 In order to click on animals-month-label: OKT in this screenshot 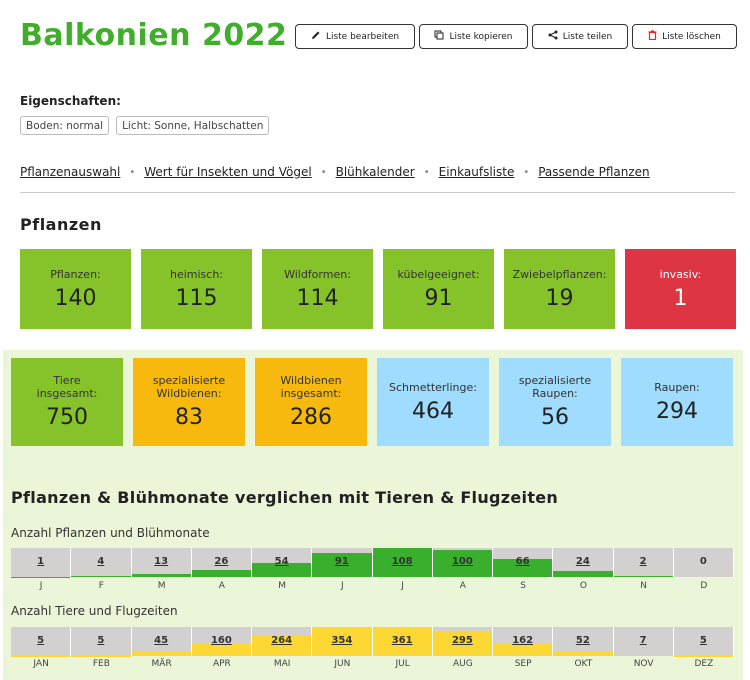, I will do `click(583, 664)`.